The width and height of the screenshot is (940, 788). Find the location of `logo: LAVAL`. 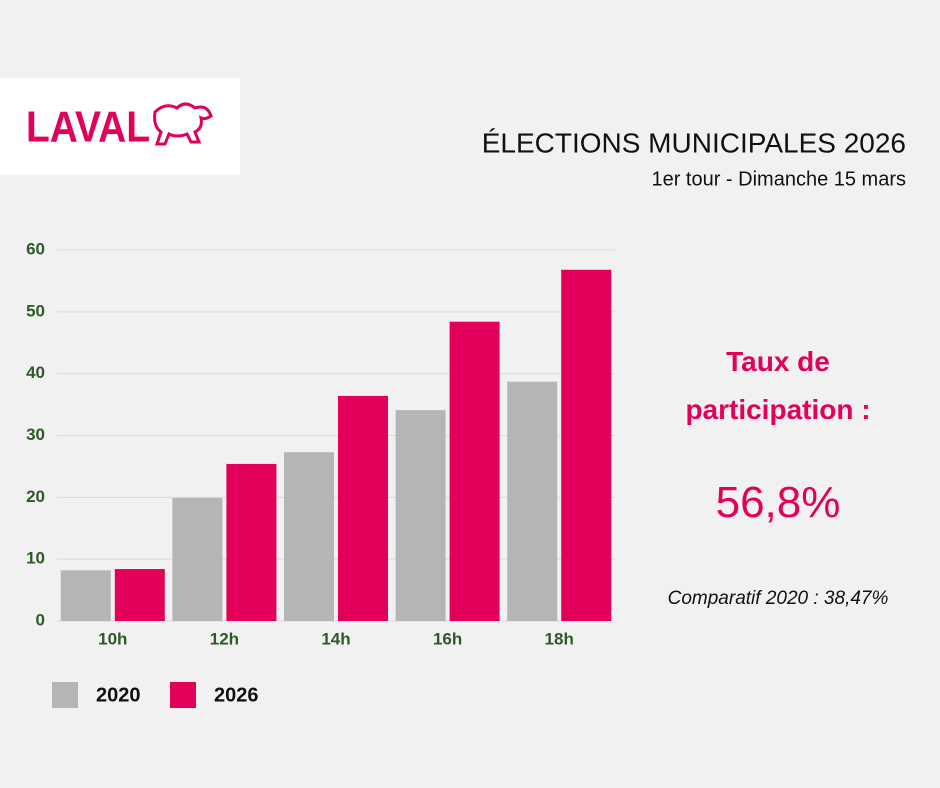

logo: LAVAL is located at coordinates (88, 127).